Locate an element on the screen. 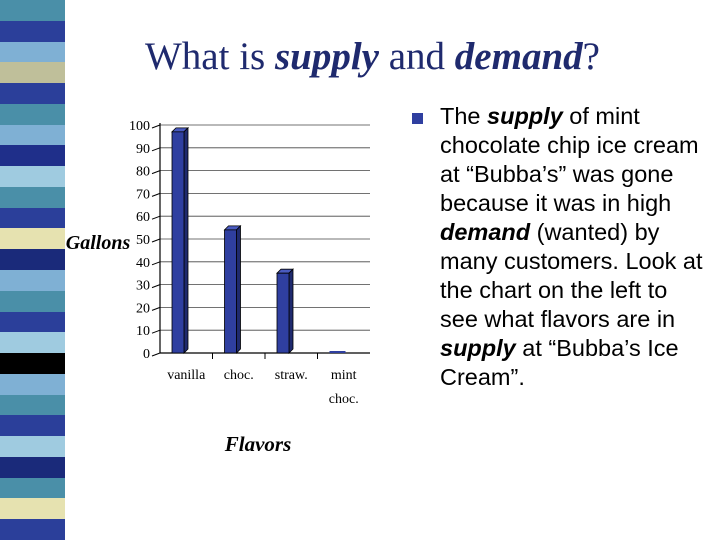 The image size is (720, 540). title-part: and is located at coordinates (416, 56).